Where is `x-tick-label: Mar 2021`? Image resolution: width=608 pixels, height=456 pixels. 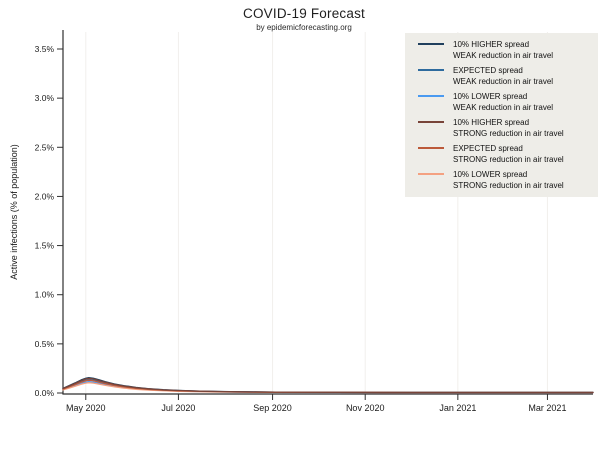 x-tick-label: Mar 2021 is located at coordinates (547, 408).